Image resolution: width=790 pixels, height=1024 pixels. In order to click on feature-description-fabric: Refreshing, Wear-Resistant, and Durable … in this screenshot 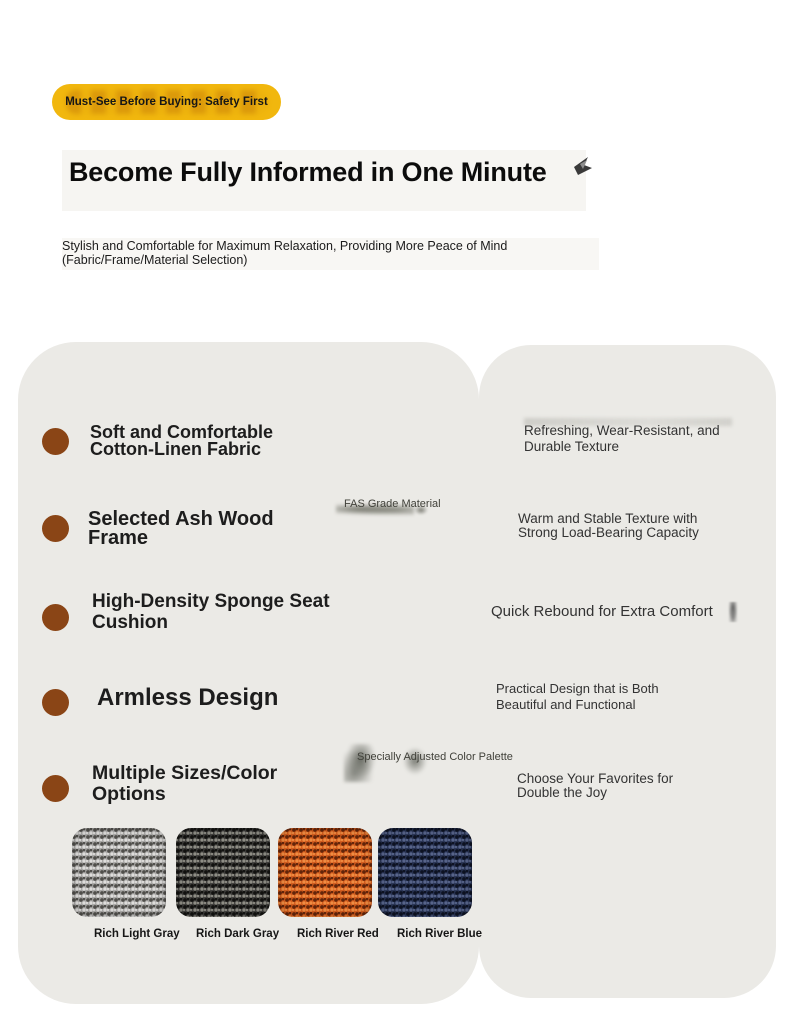, I will do `click(622, 438)`.